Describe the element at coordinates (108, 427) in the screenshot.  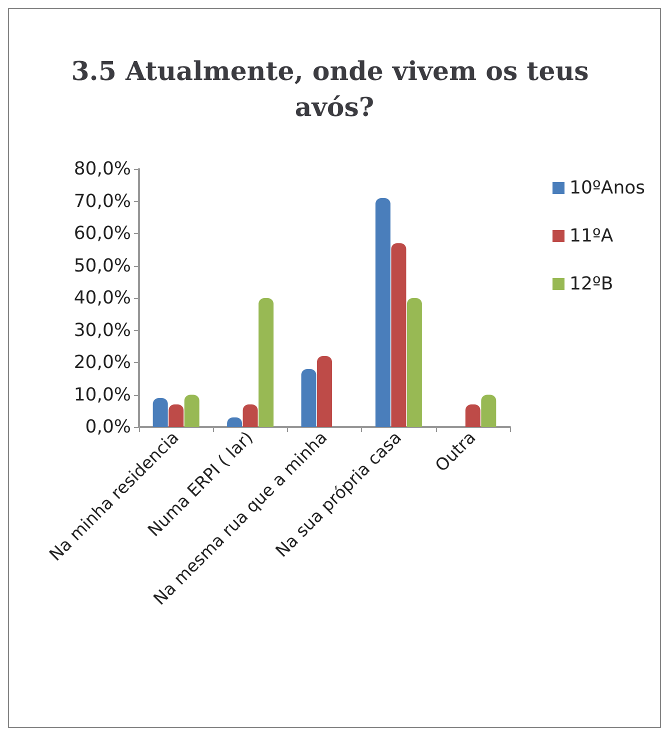
I see `y-tick-label: 0,0%` at that location.